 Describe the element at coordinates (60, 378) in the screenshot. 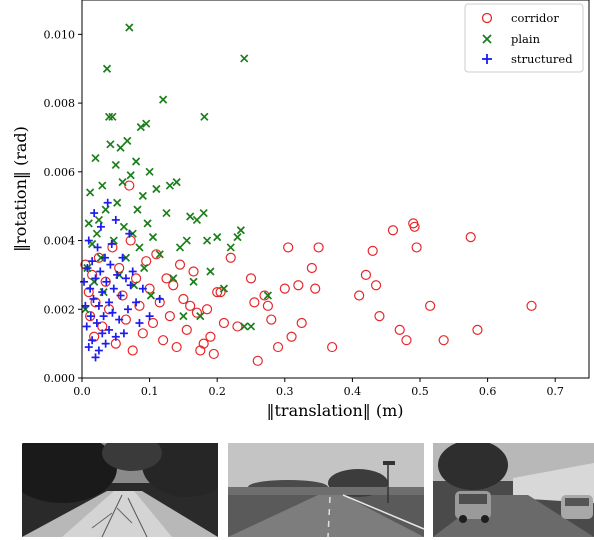

I see `y-tick-label: 0.000` at that location.